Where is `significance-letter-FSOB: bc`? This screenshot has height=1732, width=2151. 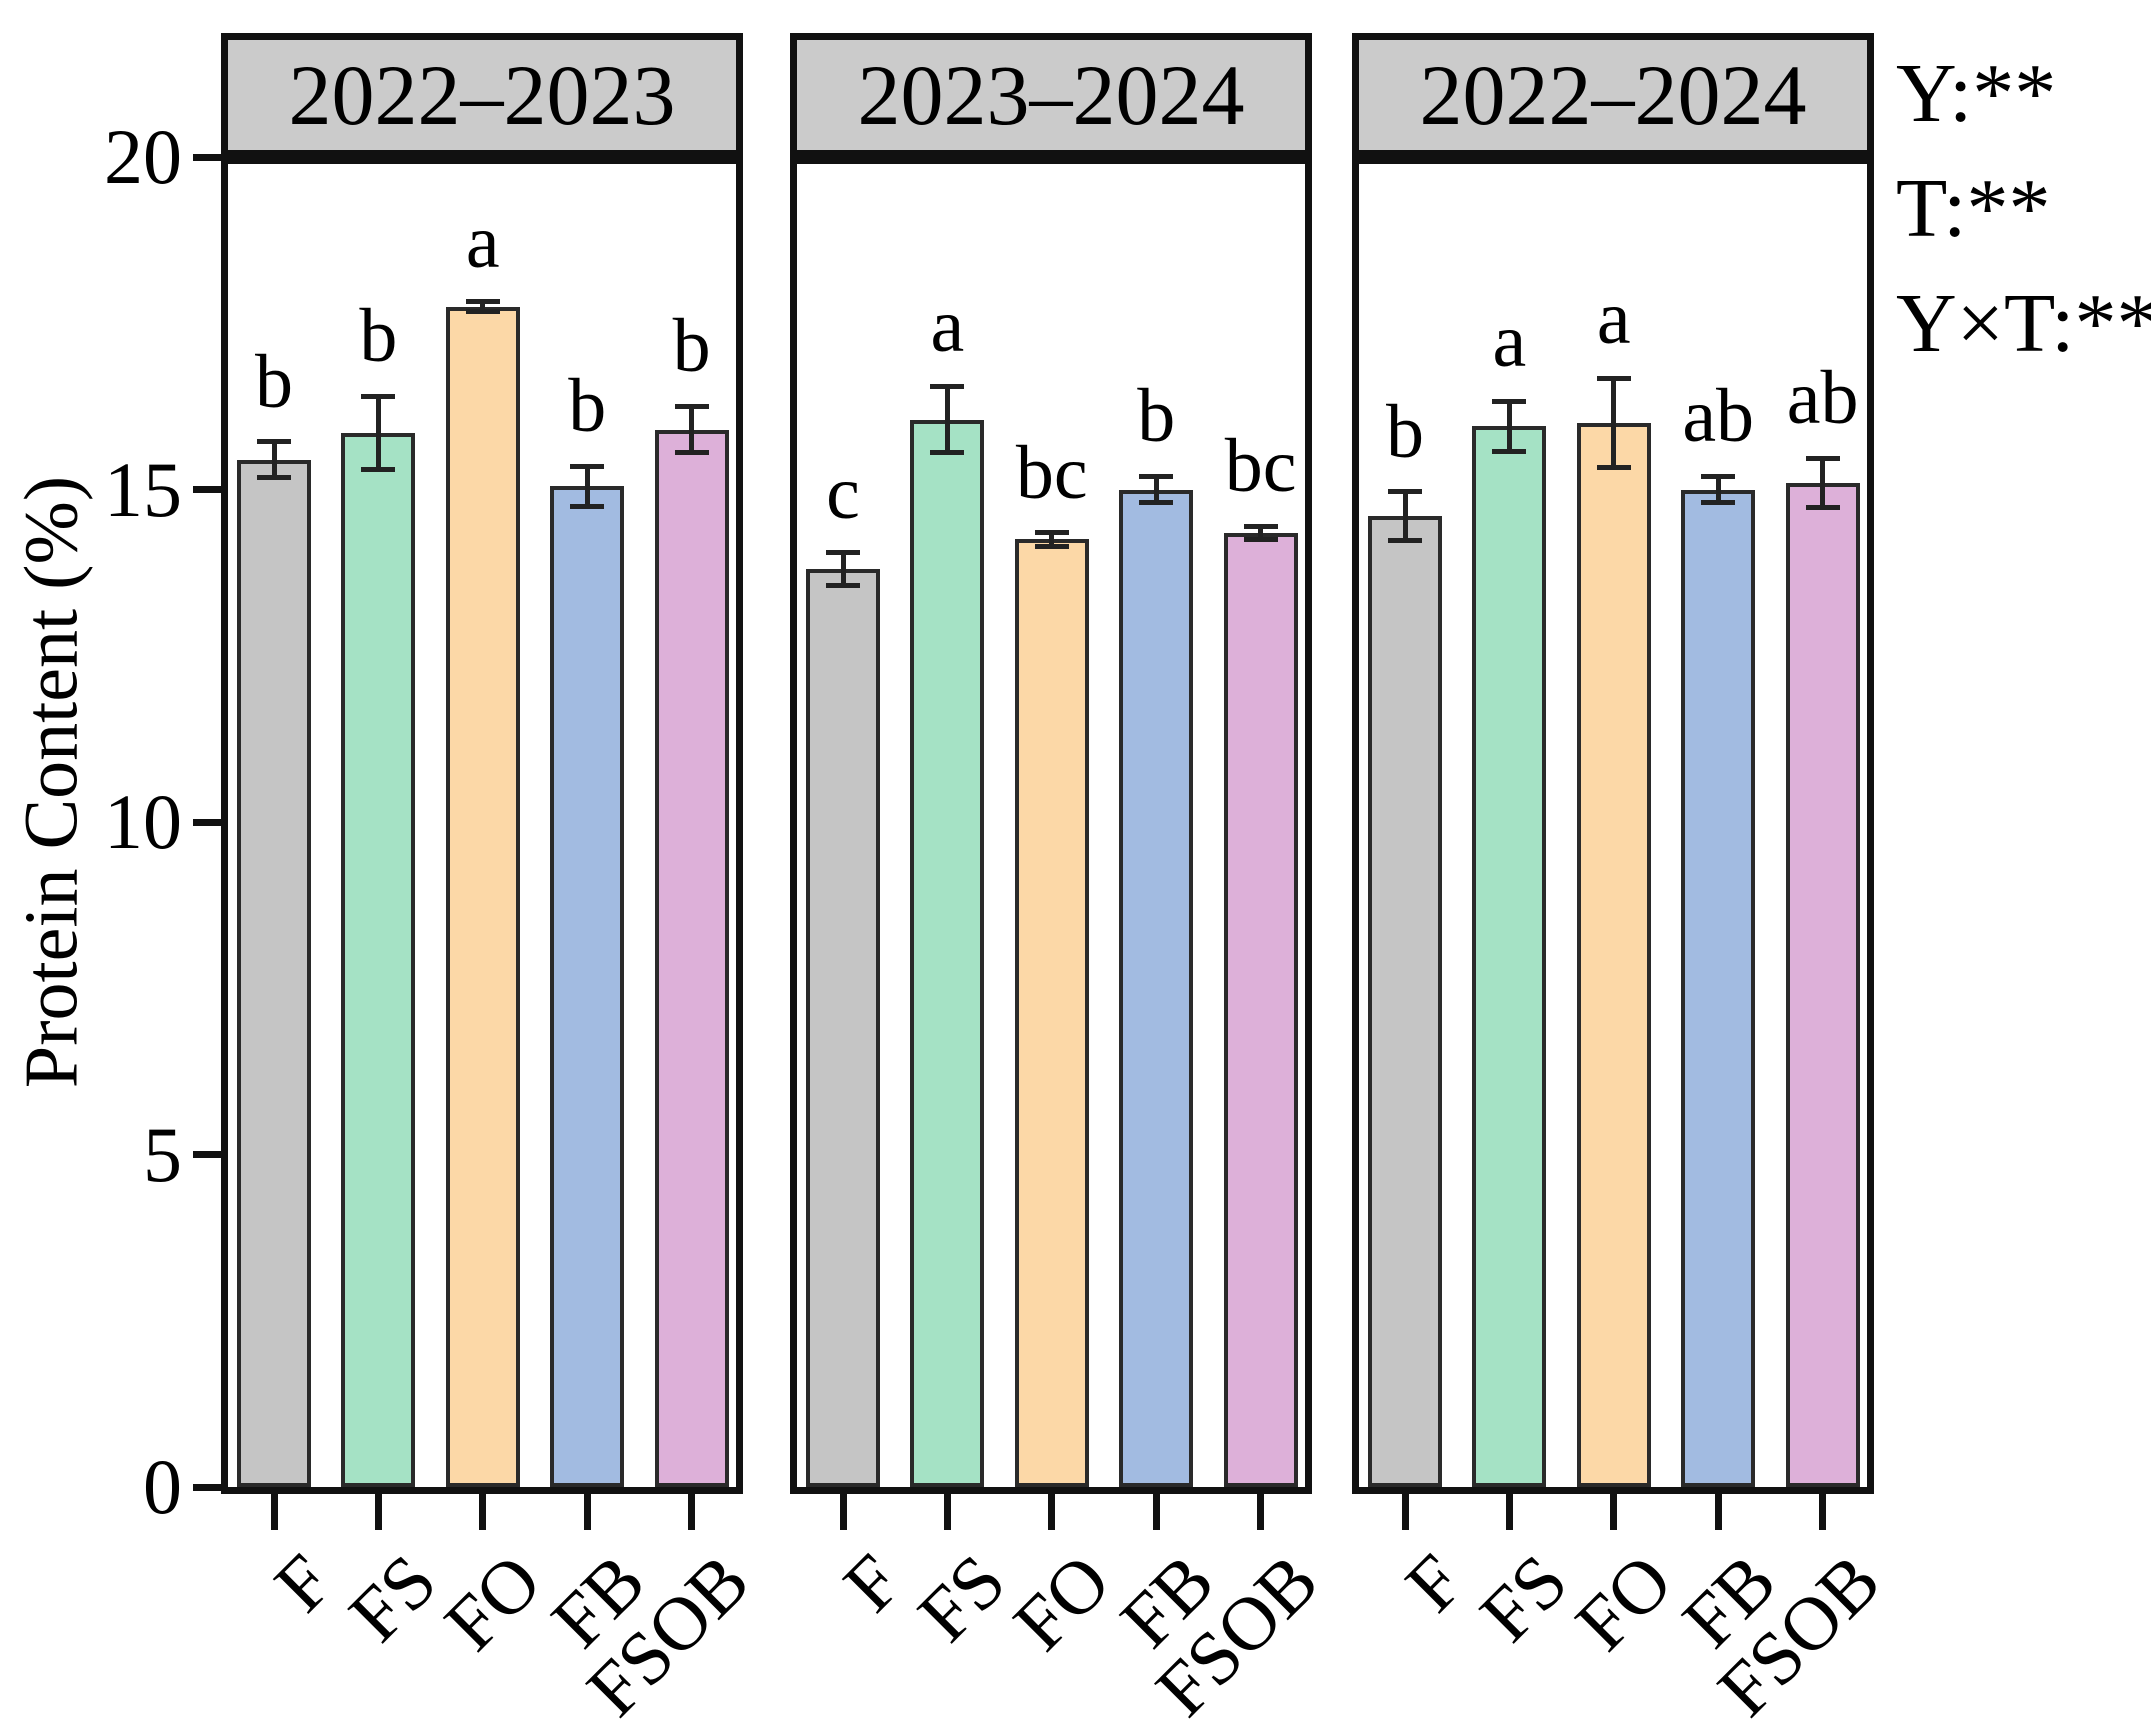
significance-letter-FSOB: bc is located at coordinates (1260, 466).